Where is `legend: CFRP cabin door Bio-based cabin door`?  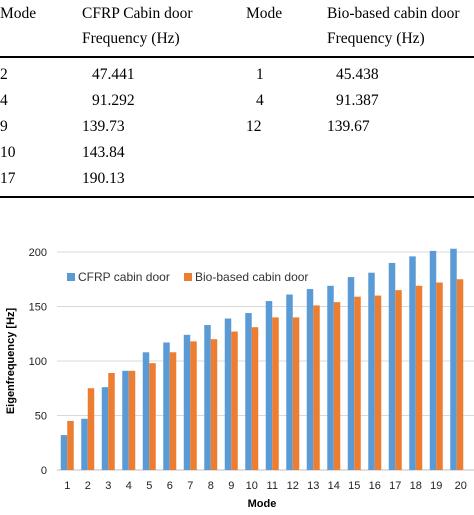 legend: CFRP cabin door Bio-based cabin door is located at coordinates (187, 277).